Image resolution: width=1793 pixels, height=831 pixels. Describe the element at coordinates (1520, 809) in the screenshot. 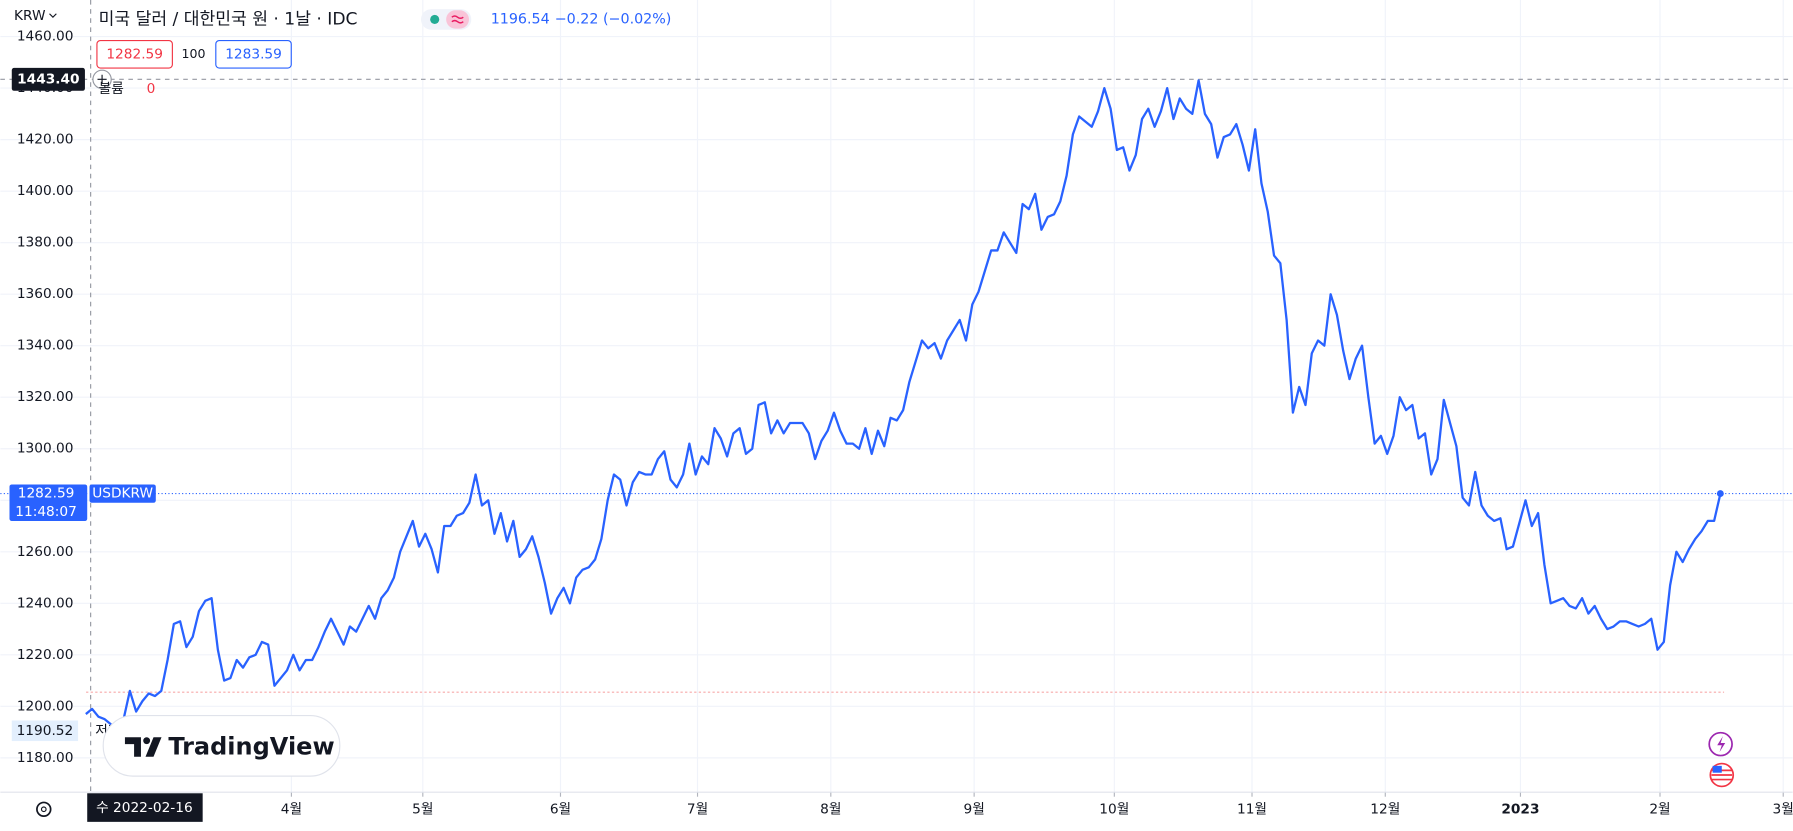

I see `x-tick-label: 2023` at that location.